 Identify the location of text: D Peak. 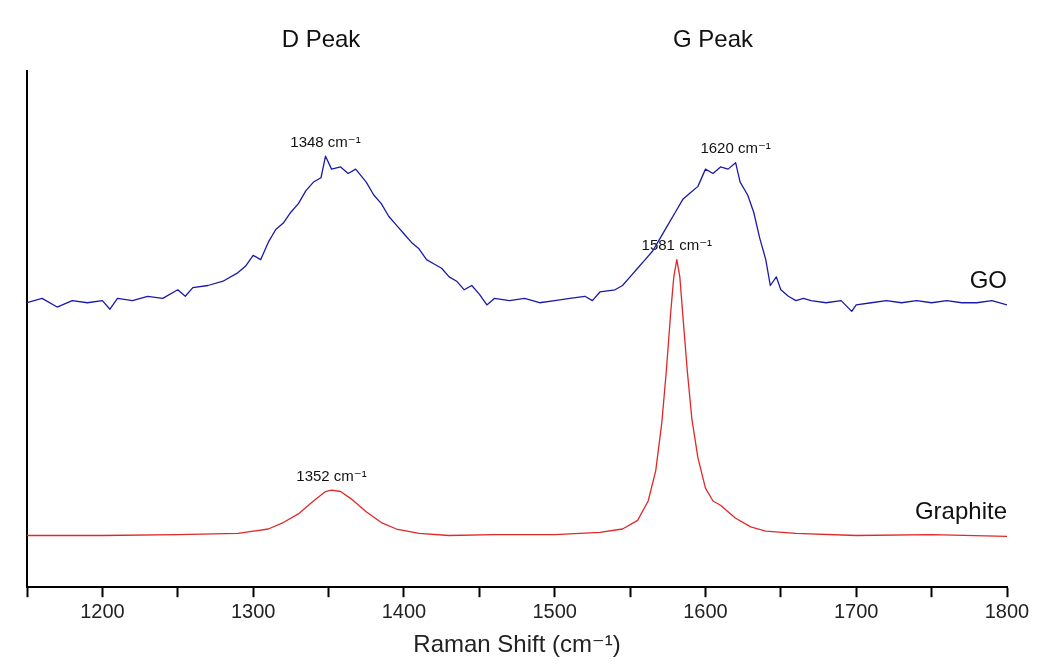
(321, 38).